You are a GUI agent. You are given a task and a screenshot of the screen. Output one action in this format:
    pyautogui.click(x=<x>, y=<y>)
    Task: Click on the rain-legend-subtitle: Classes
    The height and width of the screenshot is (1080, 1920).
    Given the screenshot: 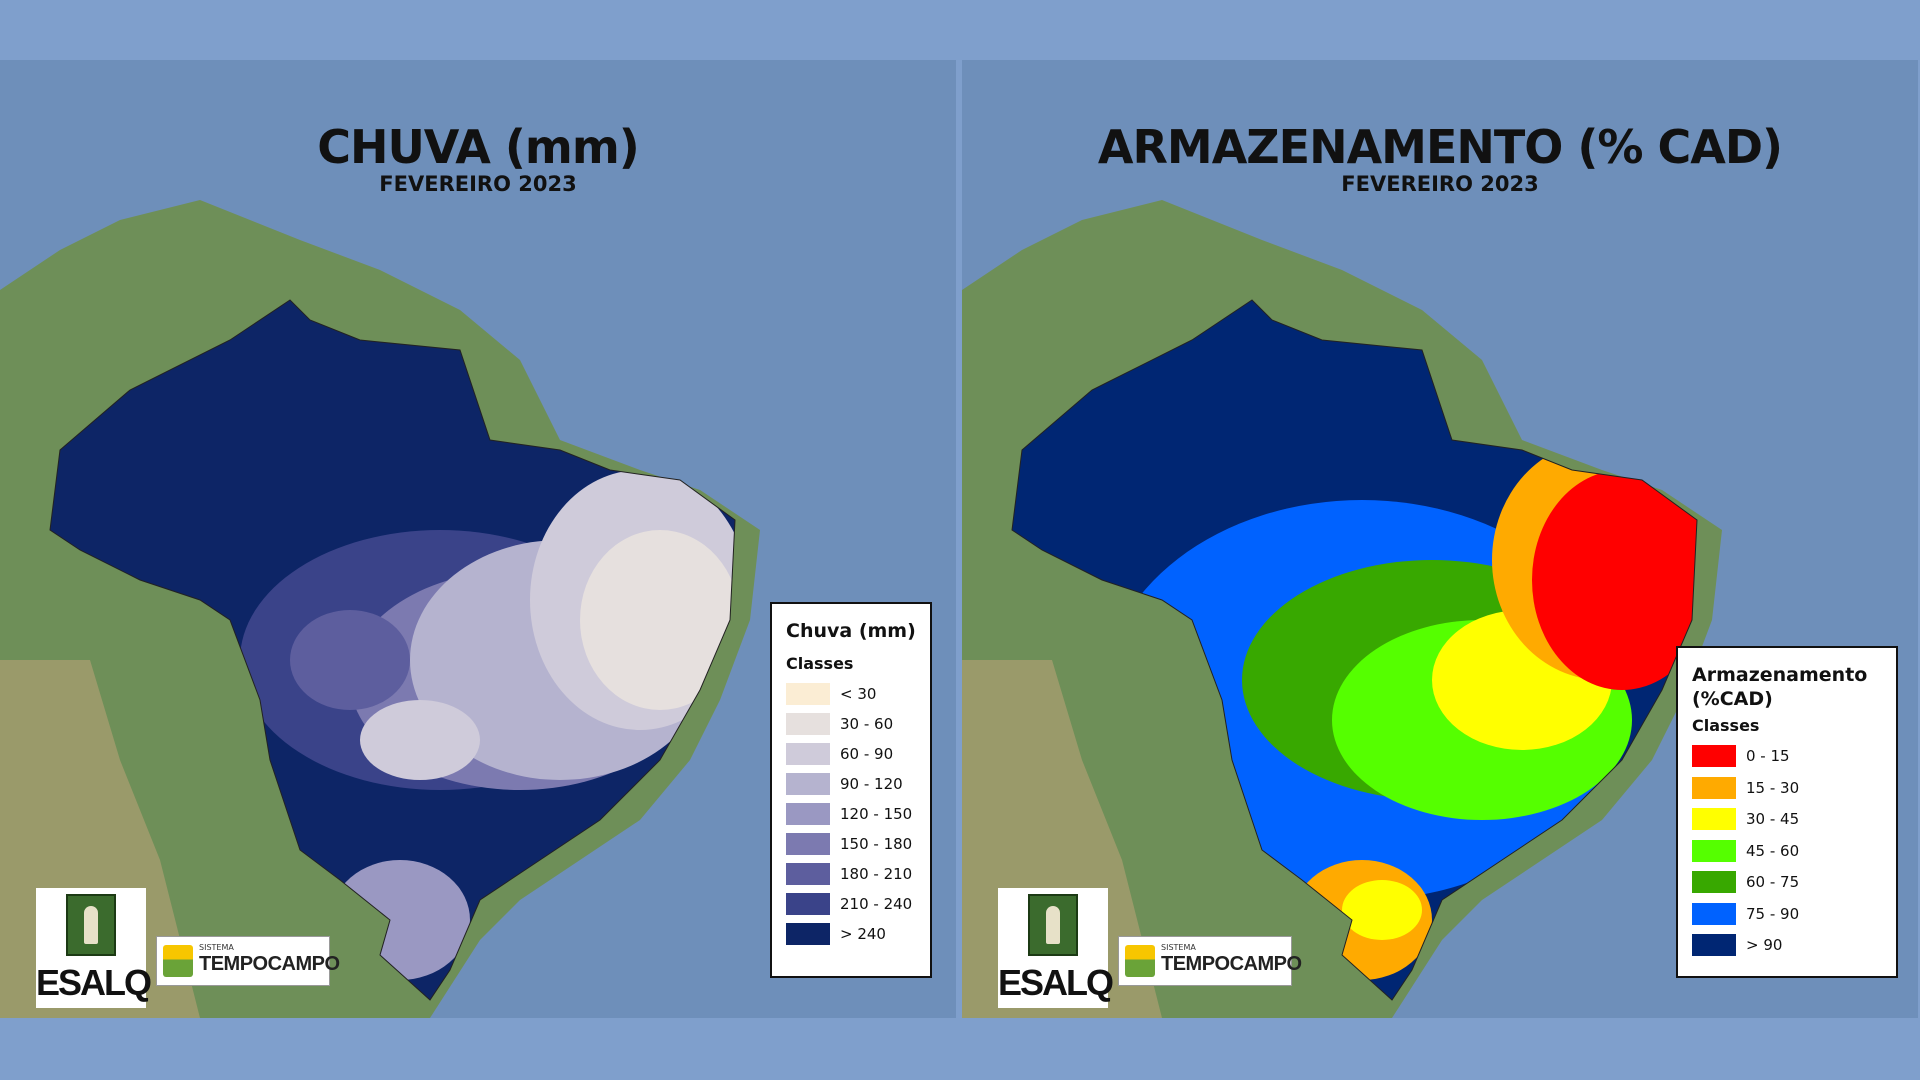 What is the action you would take?
    pyautogui.click(x=820, y=663)
    